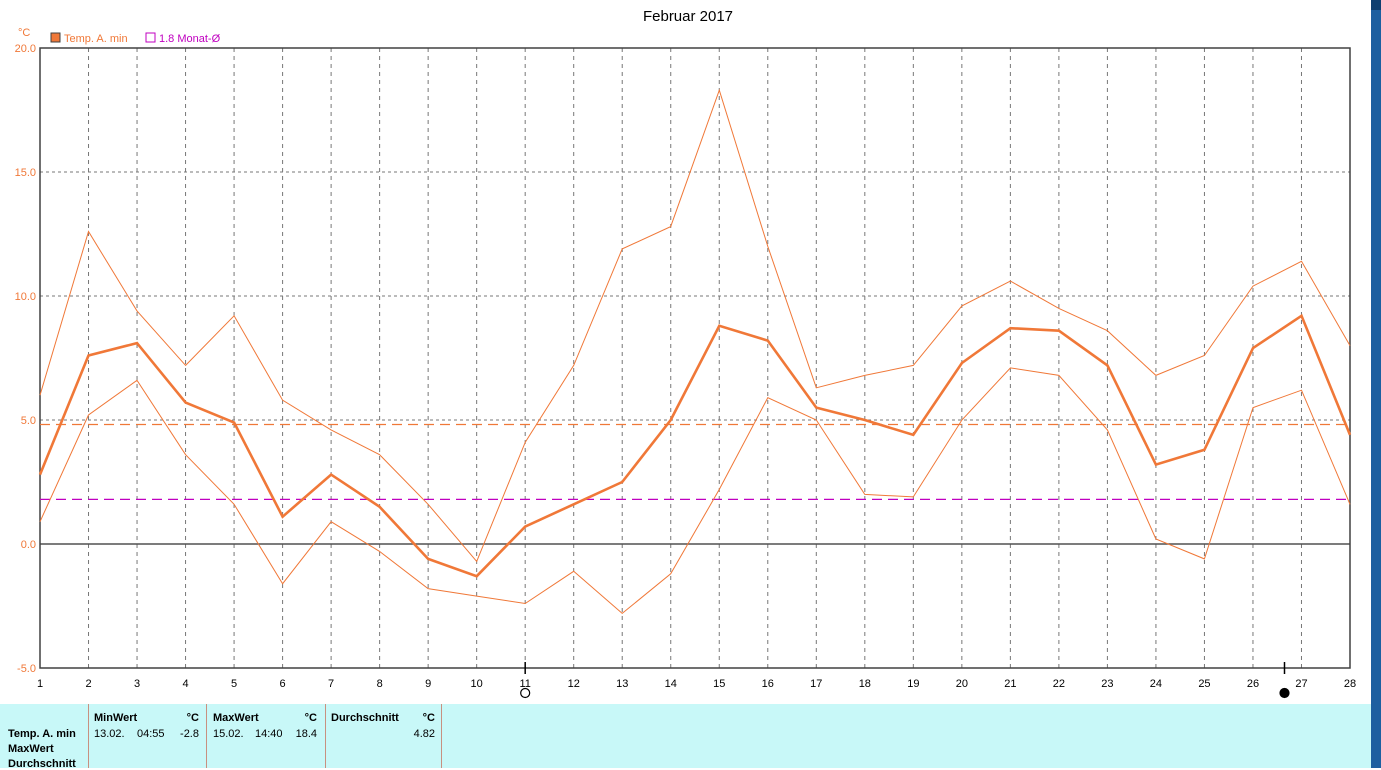  I want to click on chart-title: Februar 2017, so click(688, 16).